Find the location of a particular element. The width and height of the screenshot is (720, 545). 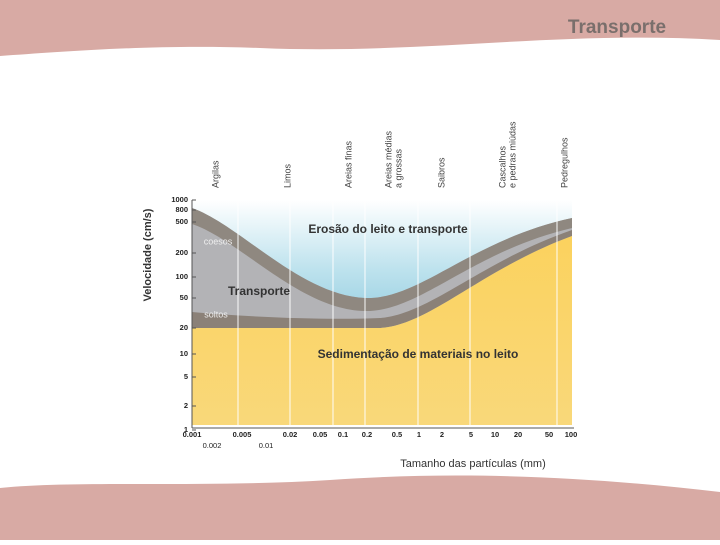

loose-band is located at coordinates (382, 279).